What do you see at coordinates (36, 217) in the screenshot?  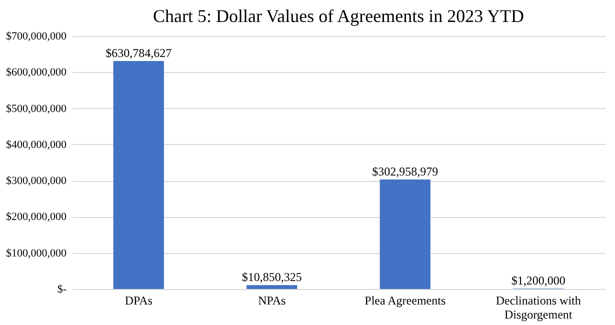 I see `y-tick-label: $200,000,000` at bounding box center [36, 217].